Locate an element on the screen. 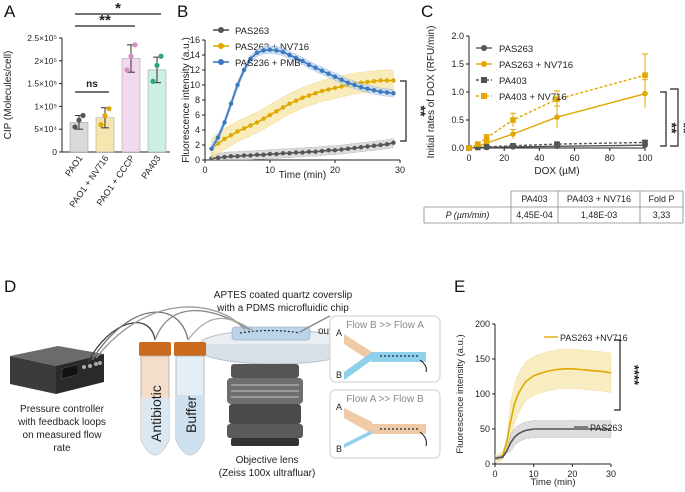 The image size is (685, 492). flow-bottom-title: Flow A >> Flow B is located at coordinates (385, 399).